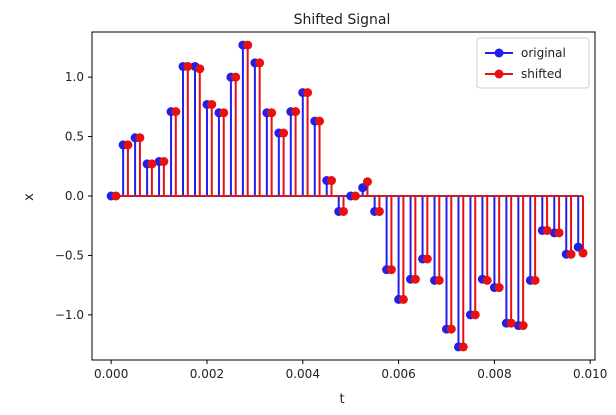  I want to click on y-axis-label: x, so click(29, 197).